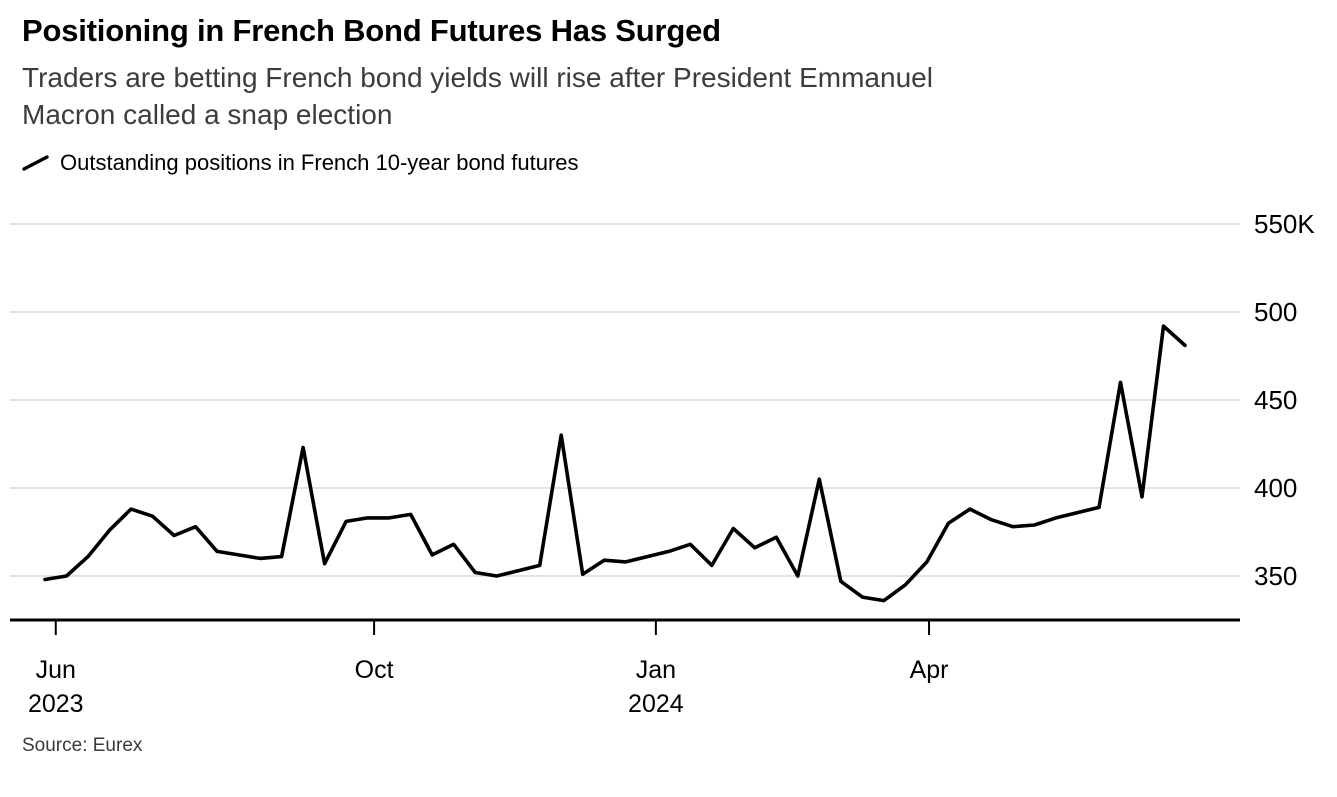  I want to click on y-axis-label: 400, so click(1275, 488).